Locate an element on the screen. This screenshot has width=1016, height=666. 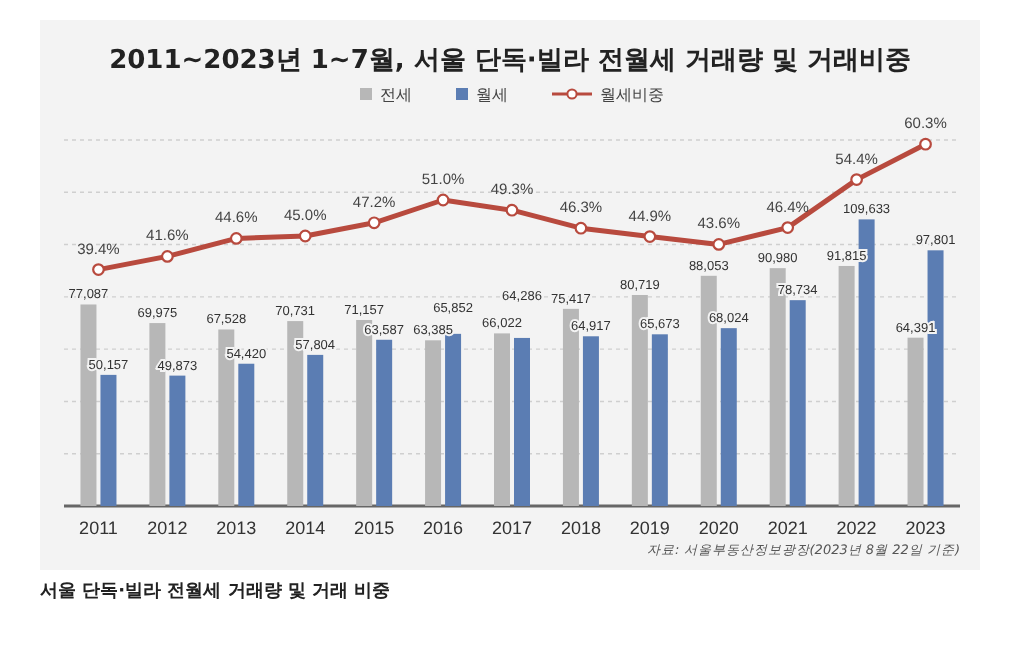
x-tick-label: 2011 is located at coordinates (98, 527).